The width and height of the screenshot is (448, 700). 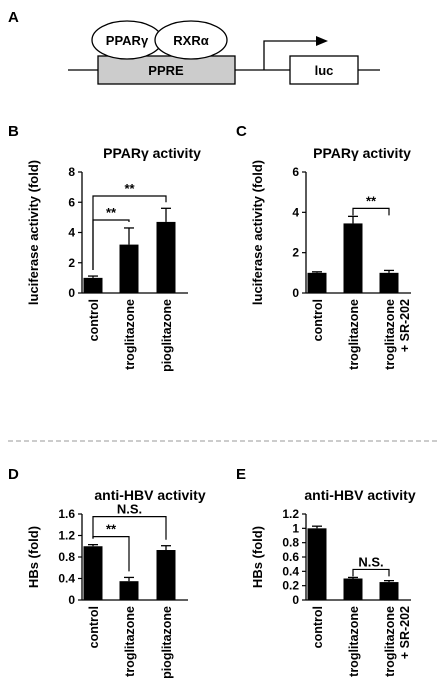 I want to click on rxr-alpha-ellipse, so click(x=191, y=40).